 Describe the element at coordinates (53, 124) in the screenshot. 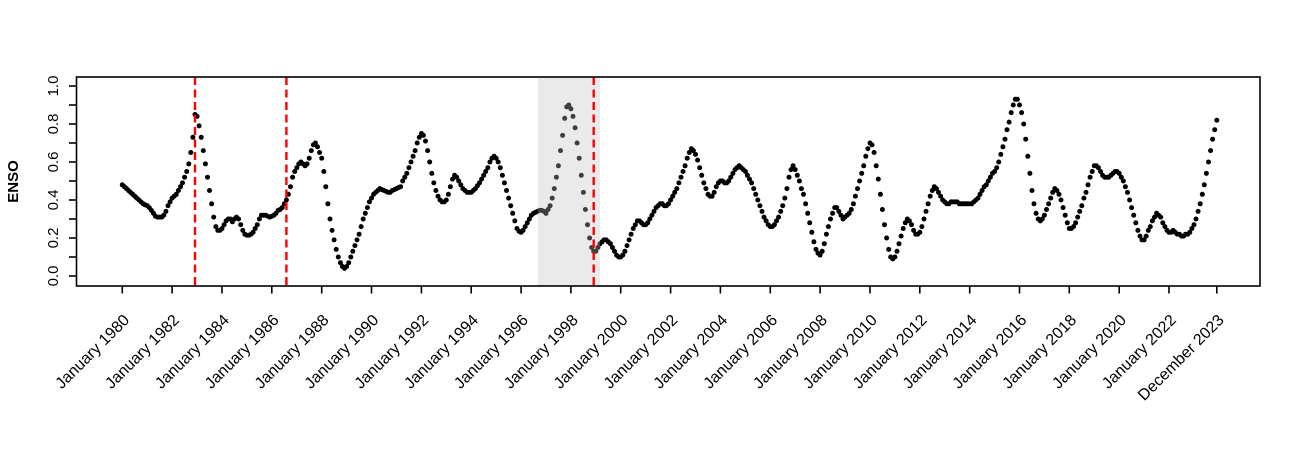

I see `y-tick-label: 0.8` at that location.